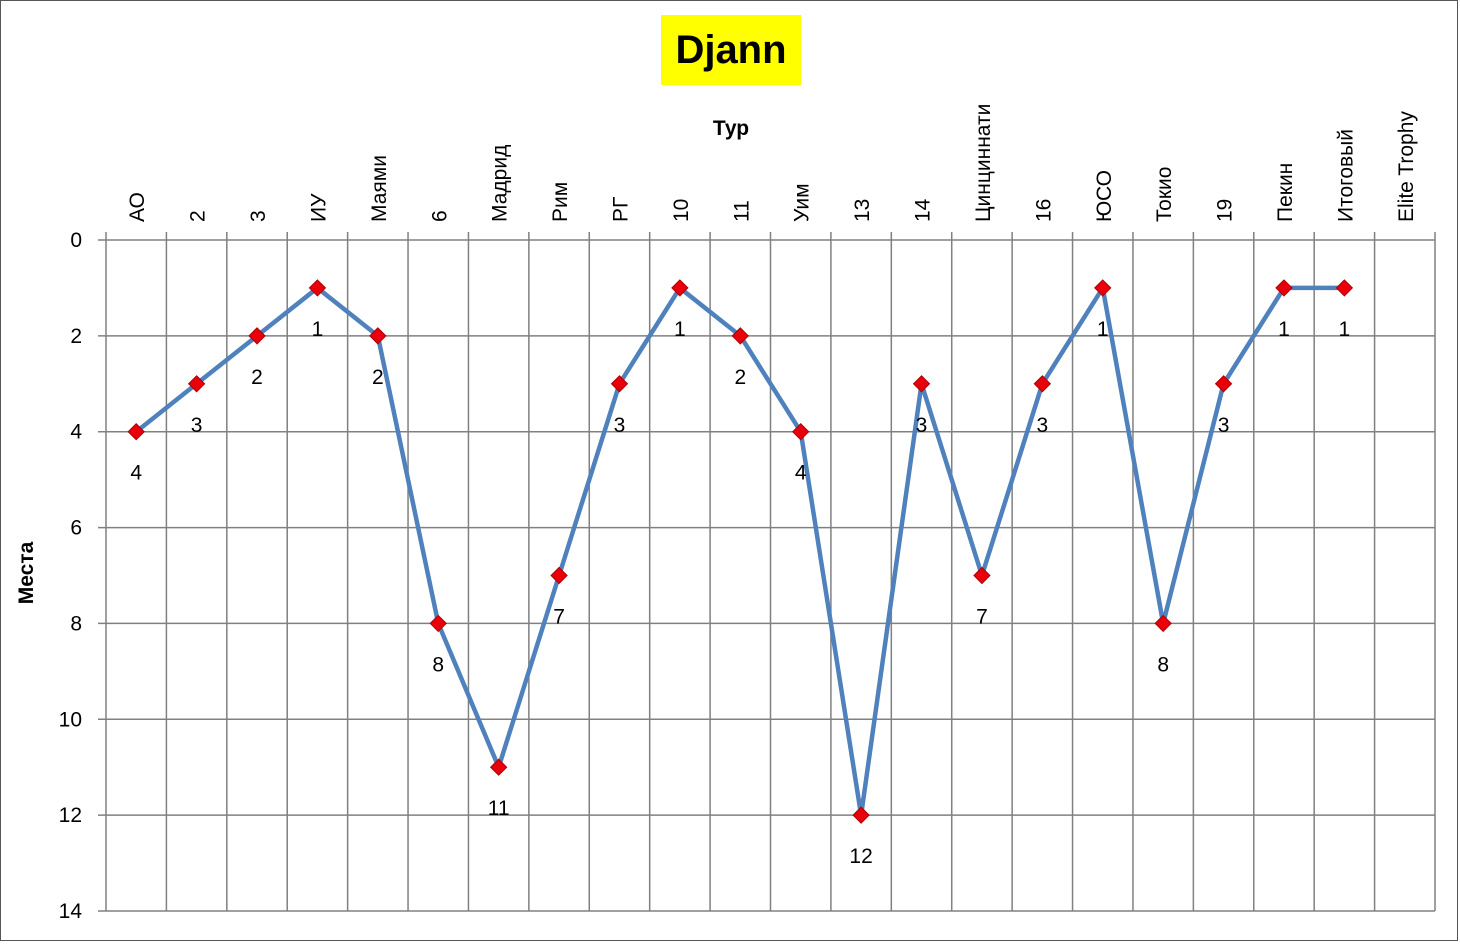 This screenshot has height=944, width=1460. I want to click on x-category-label: 2, so click(198, 216).